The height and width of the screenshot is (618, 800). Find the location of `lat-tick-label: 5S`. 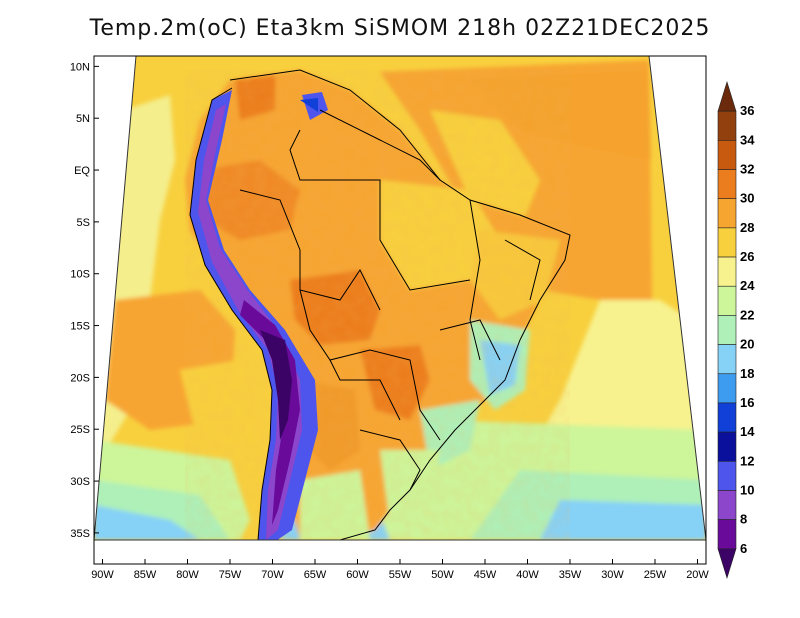

lat-tick-label: 5S is located at coordinates (83, 223).